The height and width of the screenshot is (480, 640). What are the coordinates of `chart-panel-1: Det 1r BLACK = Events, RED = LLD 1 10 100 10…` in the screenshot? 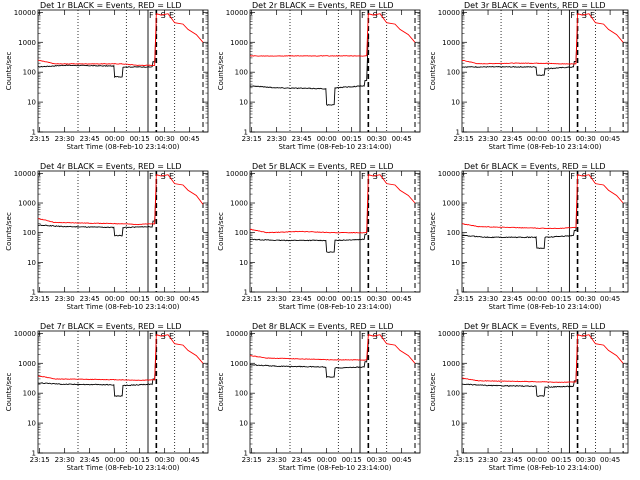 It's located at (107, 76).